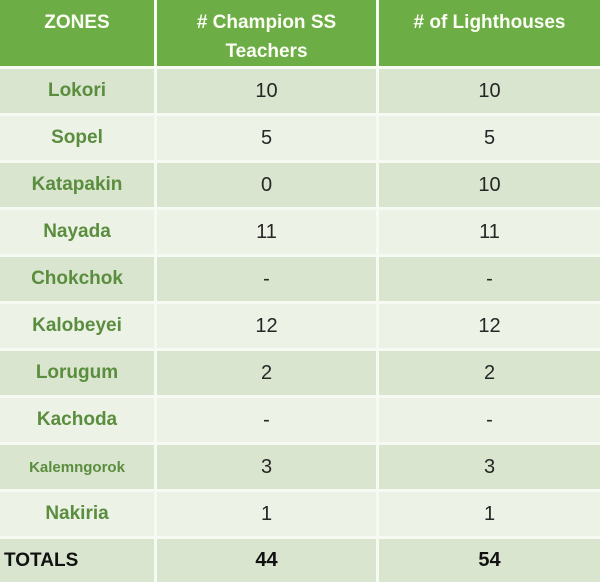 This screenshot has width=600, height=583. I want to click on table-row: Nayada 11 11, so click(300, 233).